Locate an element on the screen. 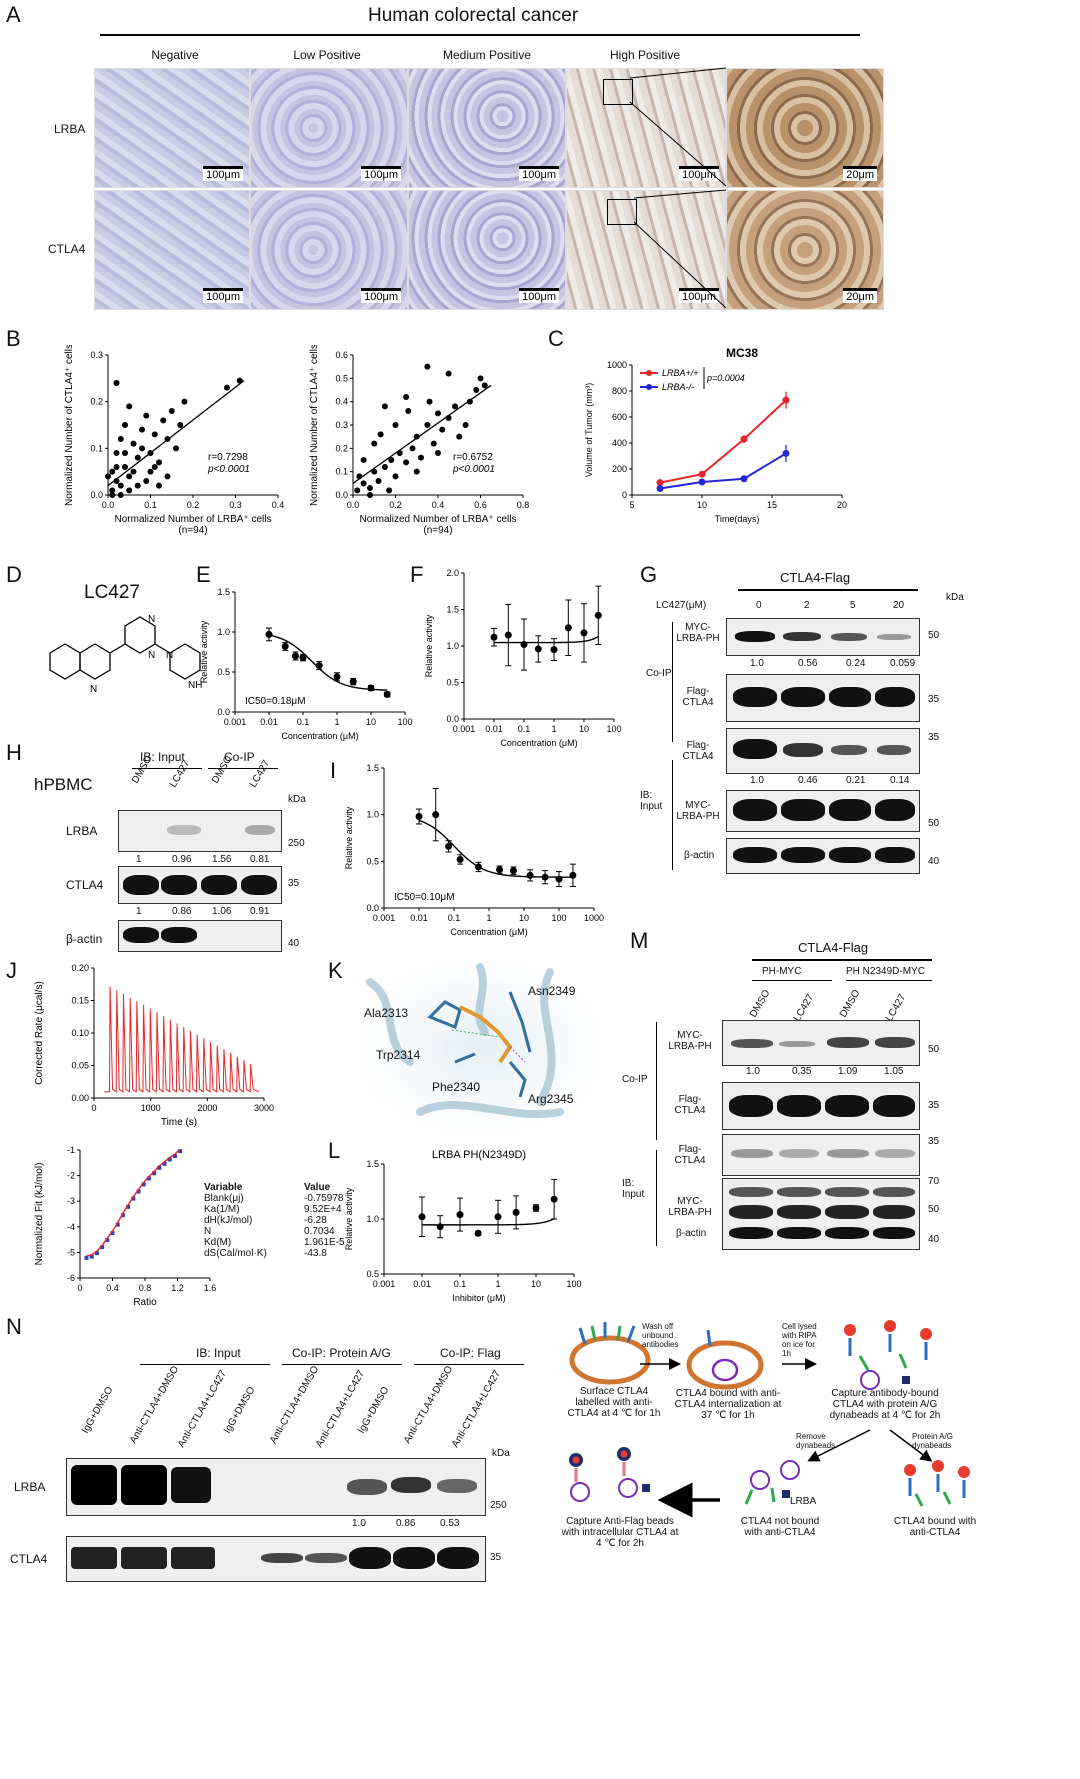 The height and width of the screenshot is (1779, 1080). series-line is located at coordinates (723, 441).